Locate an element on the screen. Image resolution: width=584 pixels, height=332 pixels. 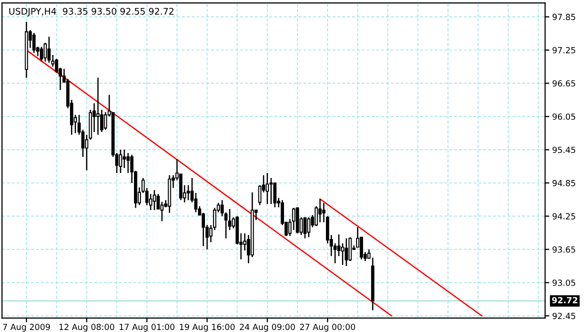
y-tick-label: 95.45 is located at coordinates (564, 150).